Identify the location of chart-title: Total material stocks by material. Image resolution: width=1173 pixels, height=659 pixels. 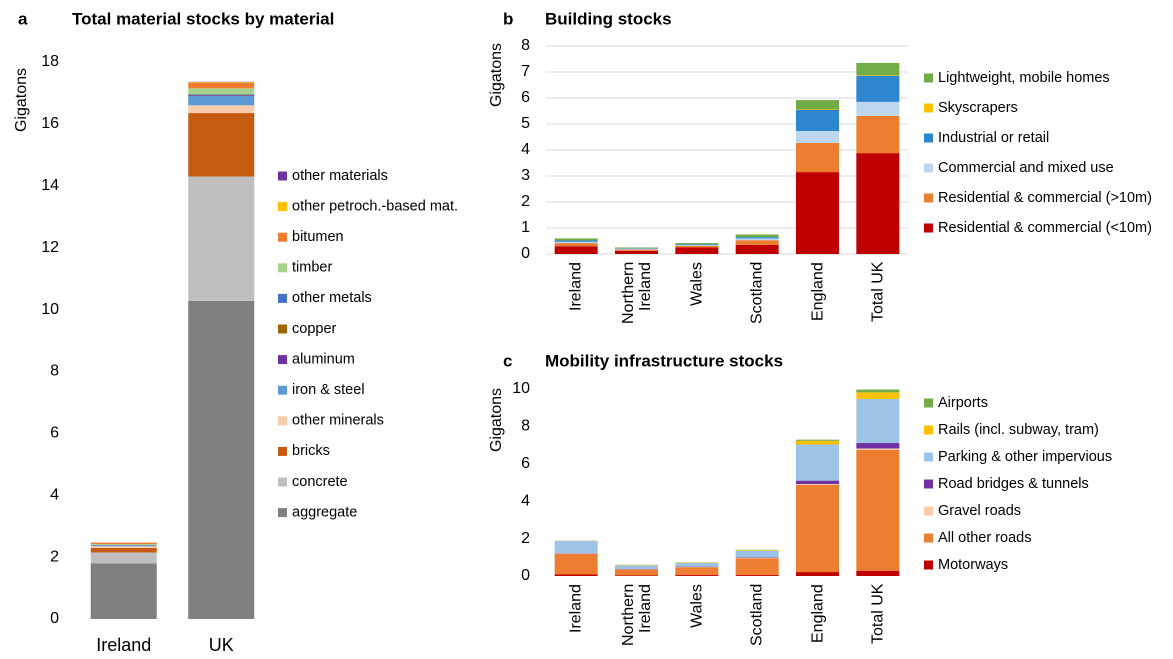
(203, 18).